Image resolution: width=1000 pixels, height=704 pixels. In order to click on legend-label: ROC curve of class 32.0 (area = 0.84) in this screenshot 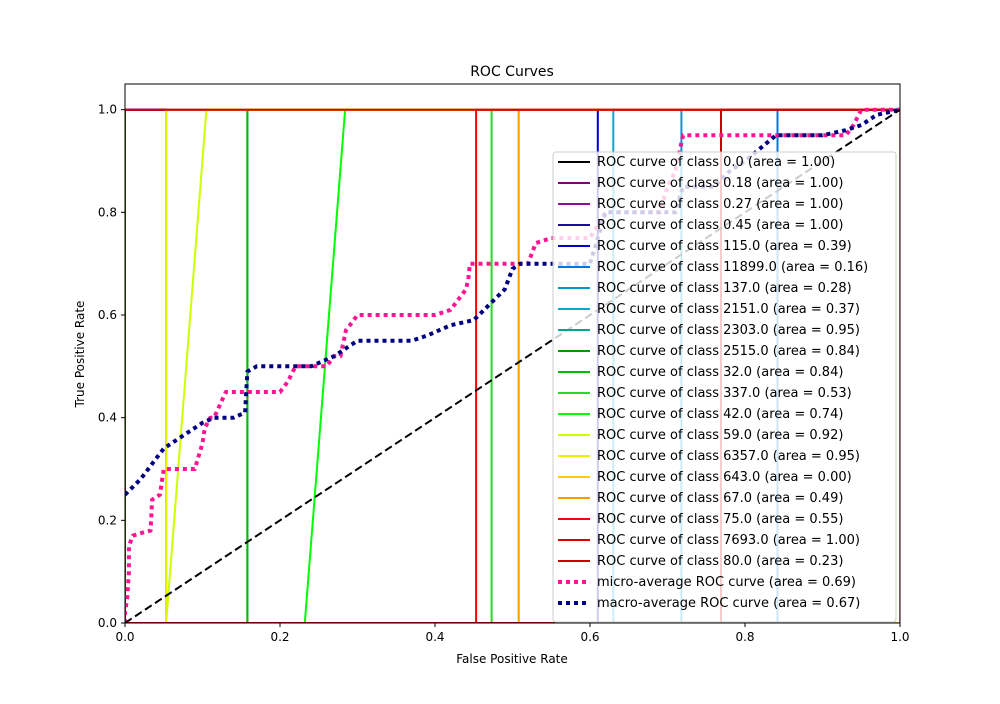, I will do `click(720, 372)`.